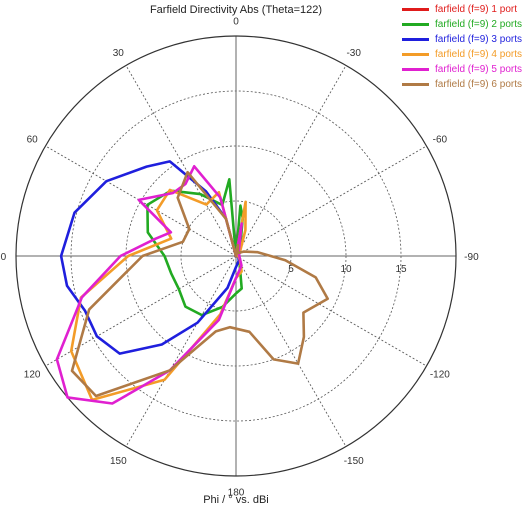  What do you see at coordinates (3, 257) in the screenshot?
I see `angle-tick-label: 90` at bounding box center [3, 257].